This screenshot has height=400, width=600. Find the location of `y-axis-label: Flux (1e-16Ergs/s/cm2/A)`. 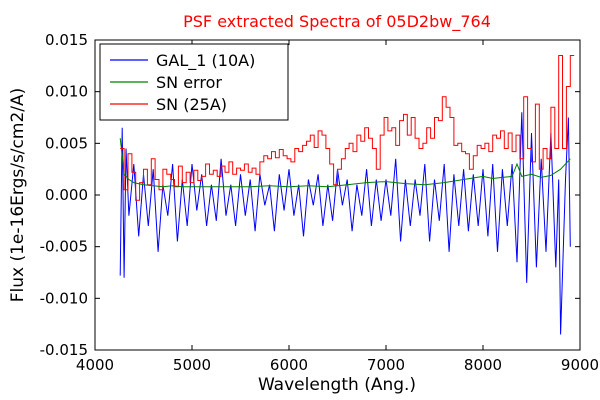

y-axis-label: Flux (1e-16Ergs/s/cm2/A) is located at coordinates (18, 195).